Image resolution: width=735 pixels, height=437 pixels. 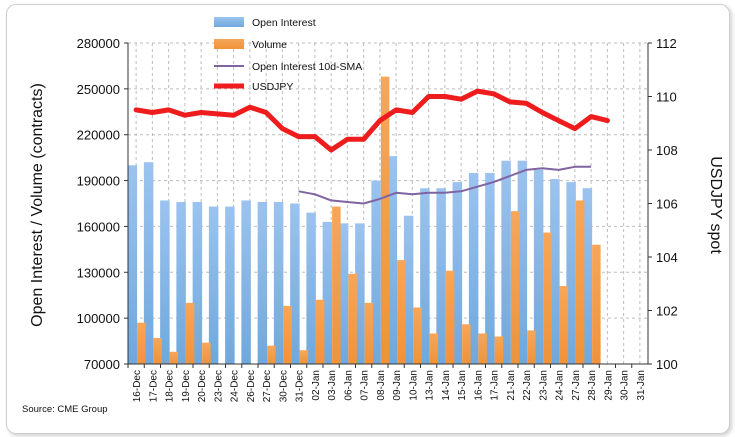 What do you see at coordinates (667, 204) in the screenshot?
I see `y2-tick-label: 106` at bounding box center [667, 204].